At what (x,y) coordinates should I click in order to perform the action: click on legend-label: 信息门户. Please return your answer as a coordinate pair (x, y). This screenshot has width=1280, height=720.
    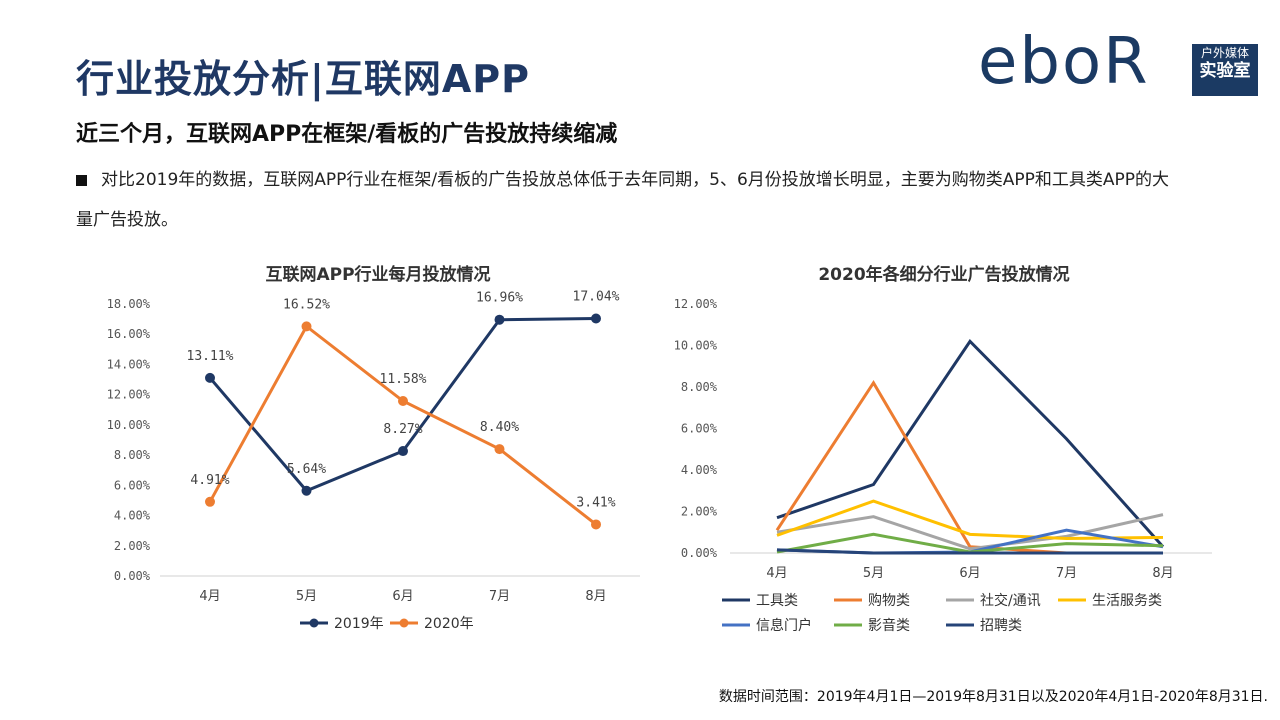
    Looking at the image, I should click on (784, 625).